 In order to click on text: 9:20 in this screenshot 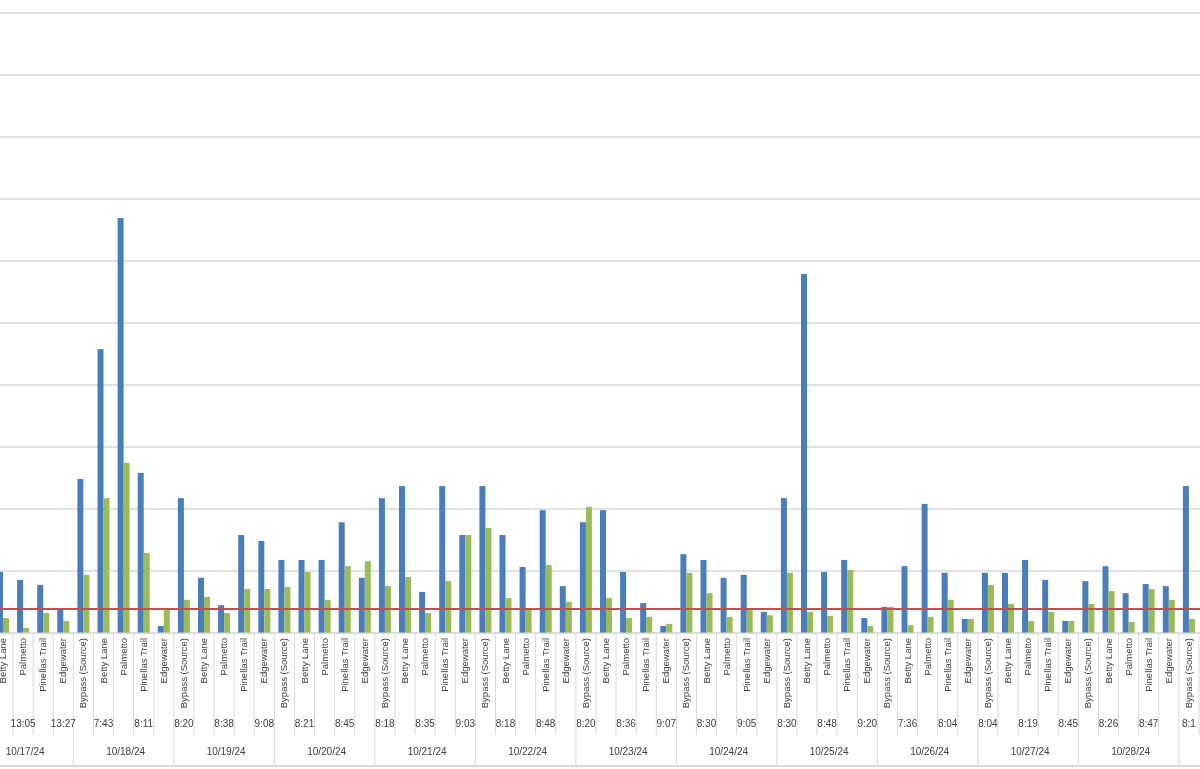, I will do `click(867, 723)`.